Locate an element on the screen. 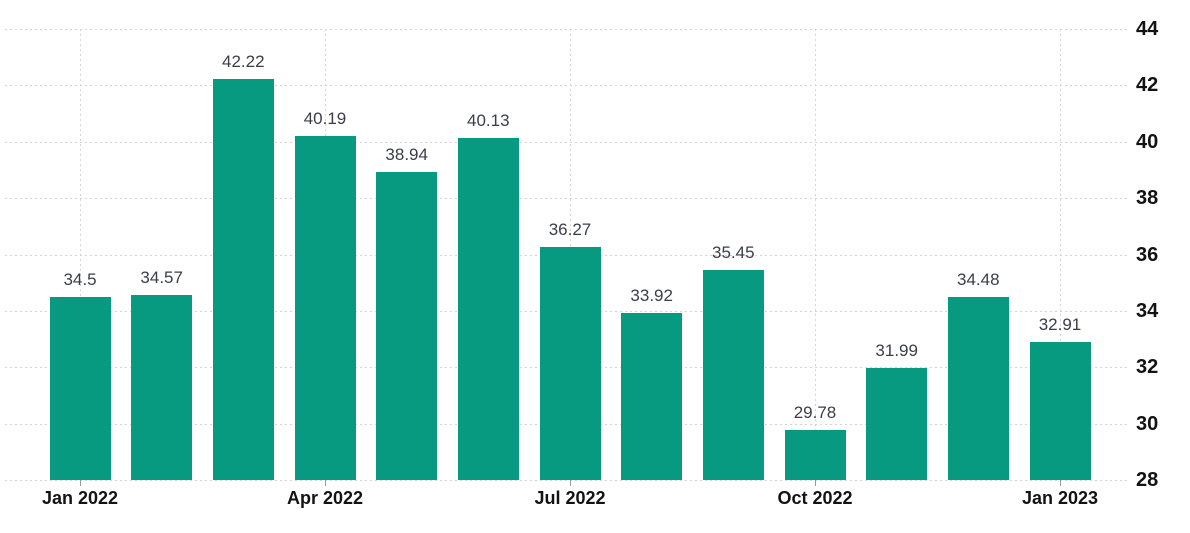 The width and height of the screenshot is (1190, 533). x-axis-label: Jan 2022 is located at coordinates (80, 498).